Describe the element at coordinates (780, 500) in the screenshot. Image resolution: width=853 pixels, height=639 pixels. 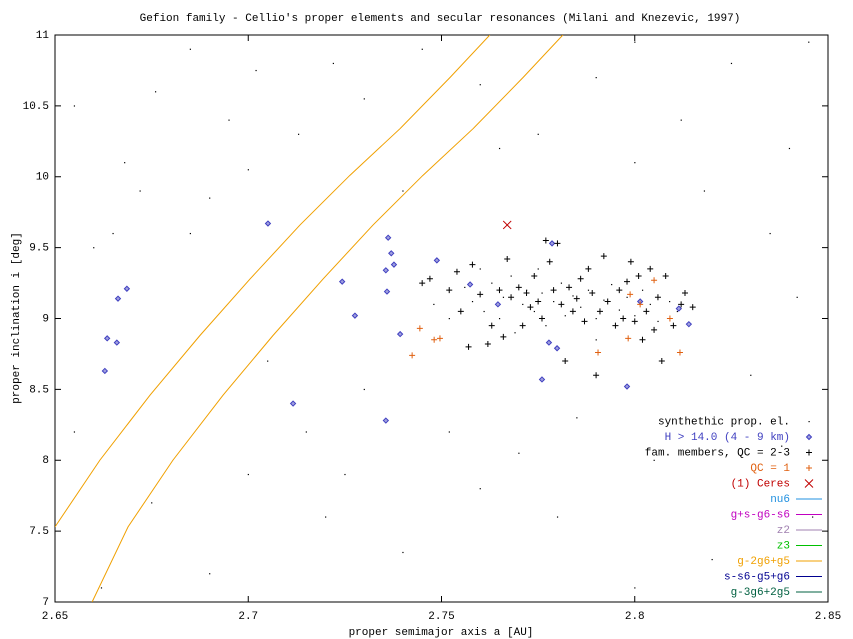
I see `legend-label: nu6` at that location.